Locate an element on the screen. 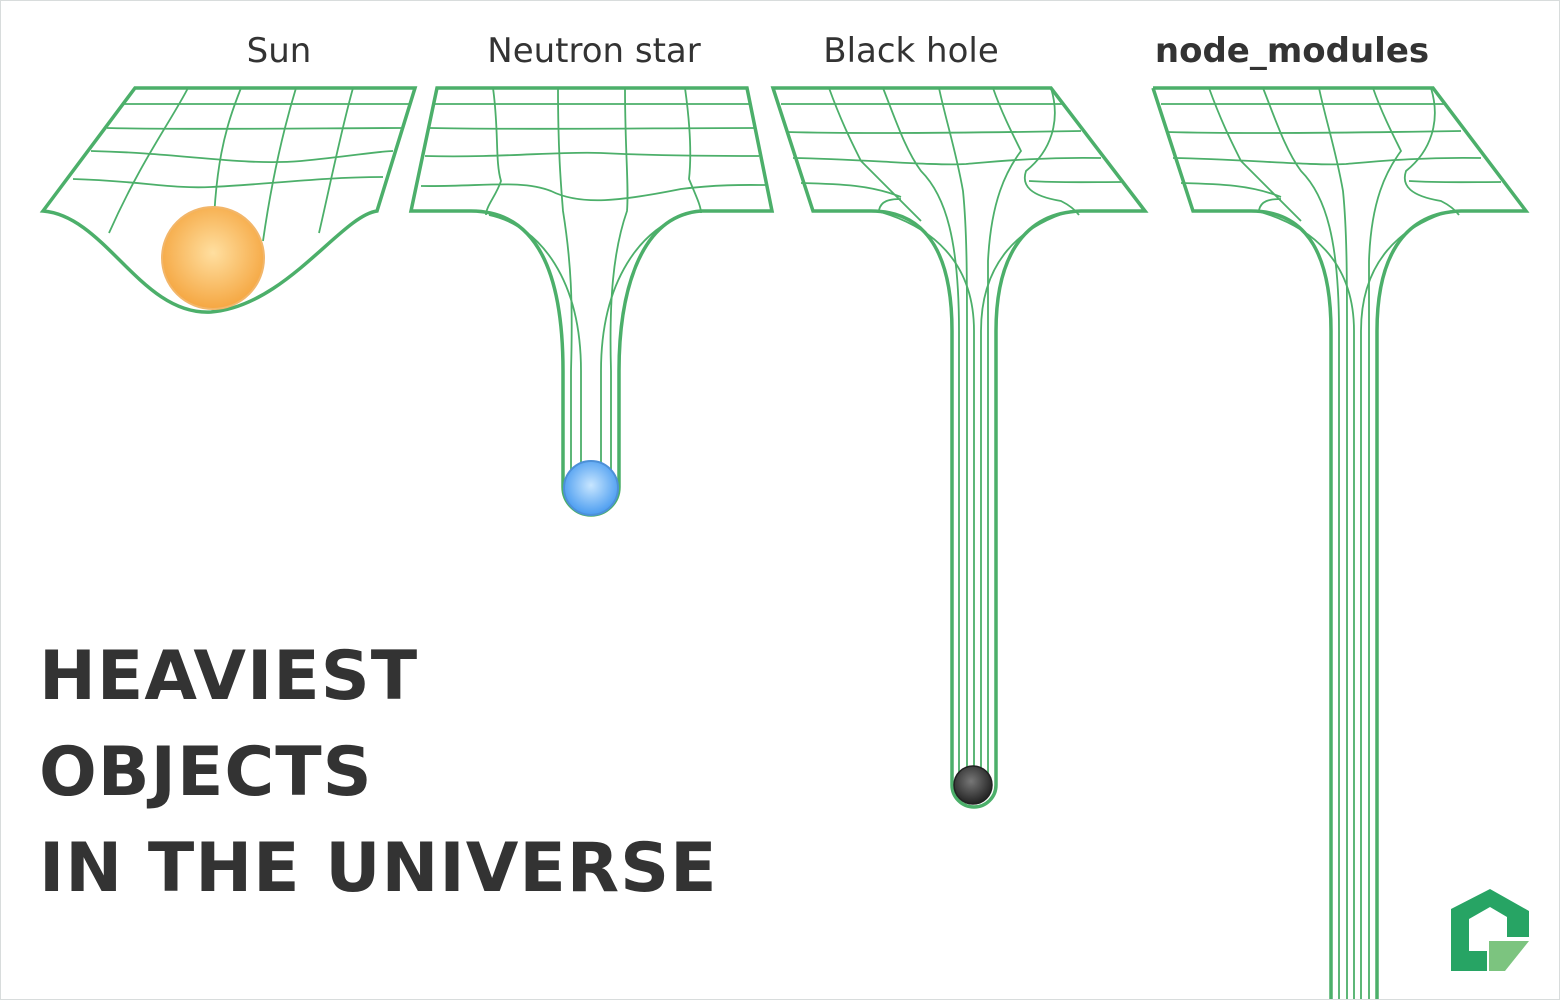 The height and width of the screenshot is (1000, 1560). node-modules-label: node_modules is located at coordinates (1292, 51).